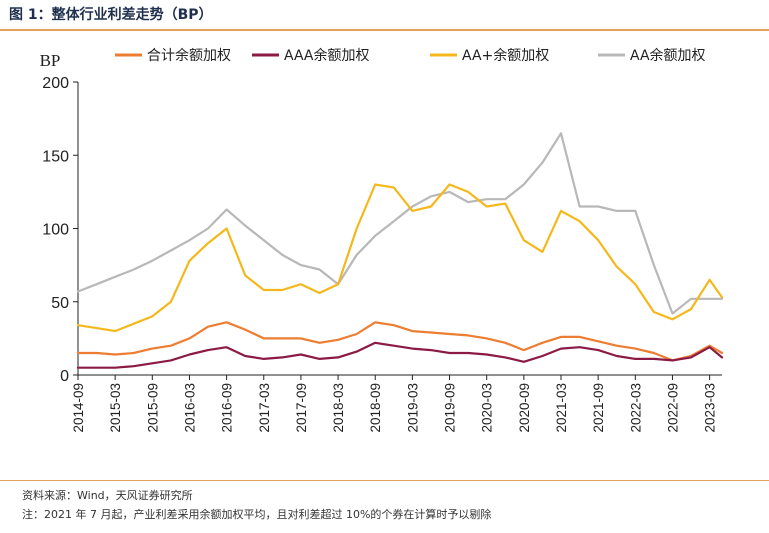  What do you see at coordinates (384, 30) in the screenshot?
I see `top-rule` at bounding box center [384, 30].